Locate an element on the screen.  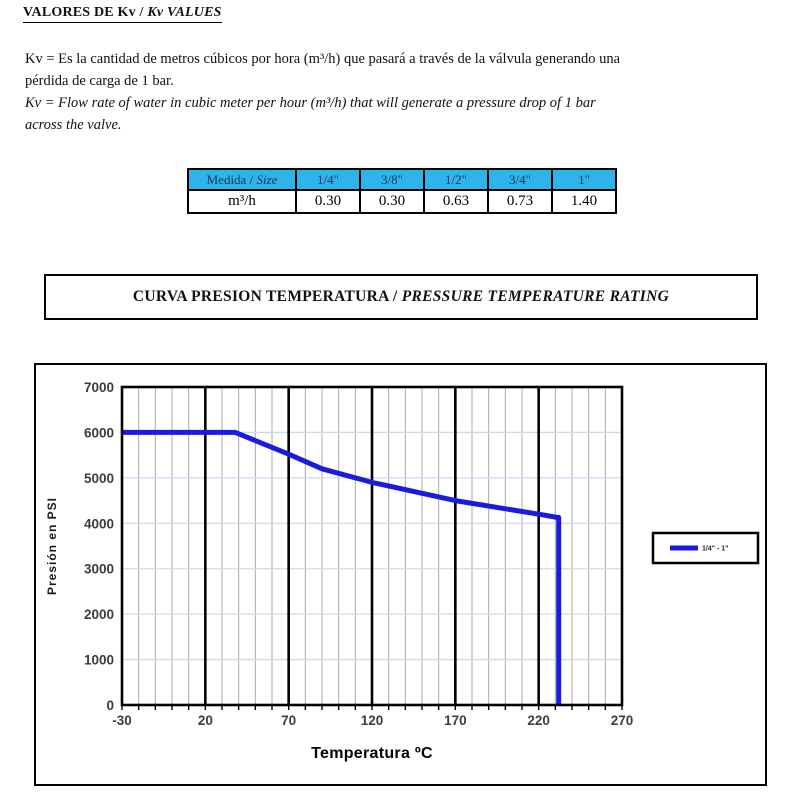
y-axis-title: Presión en PSI is located at coordinates (52, 546).